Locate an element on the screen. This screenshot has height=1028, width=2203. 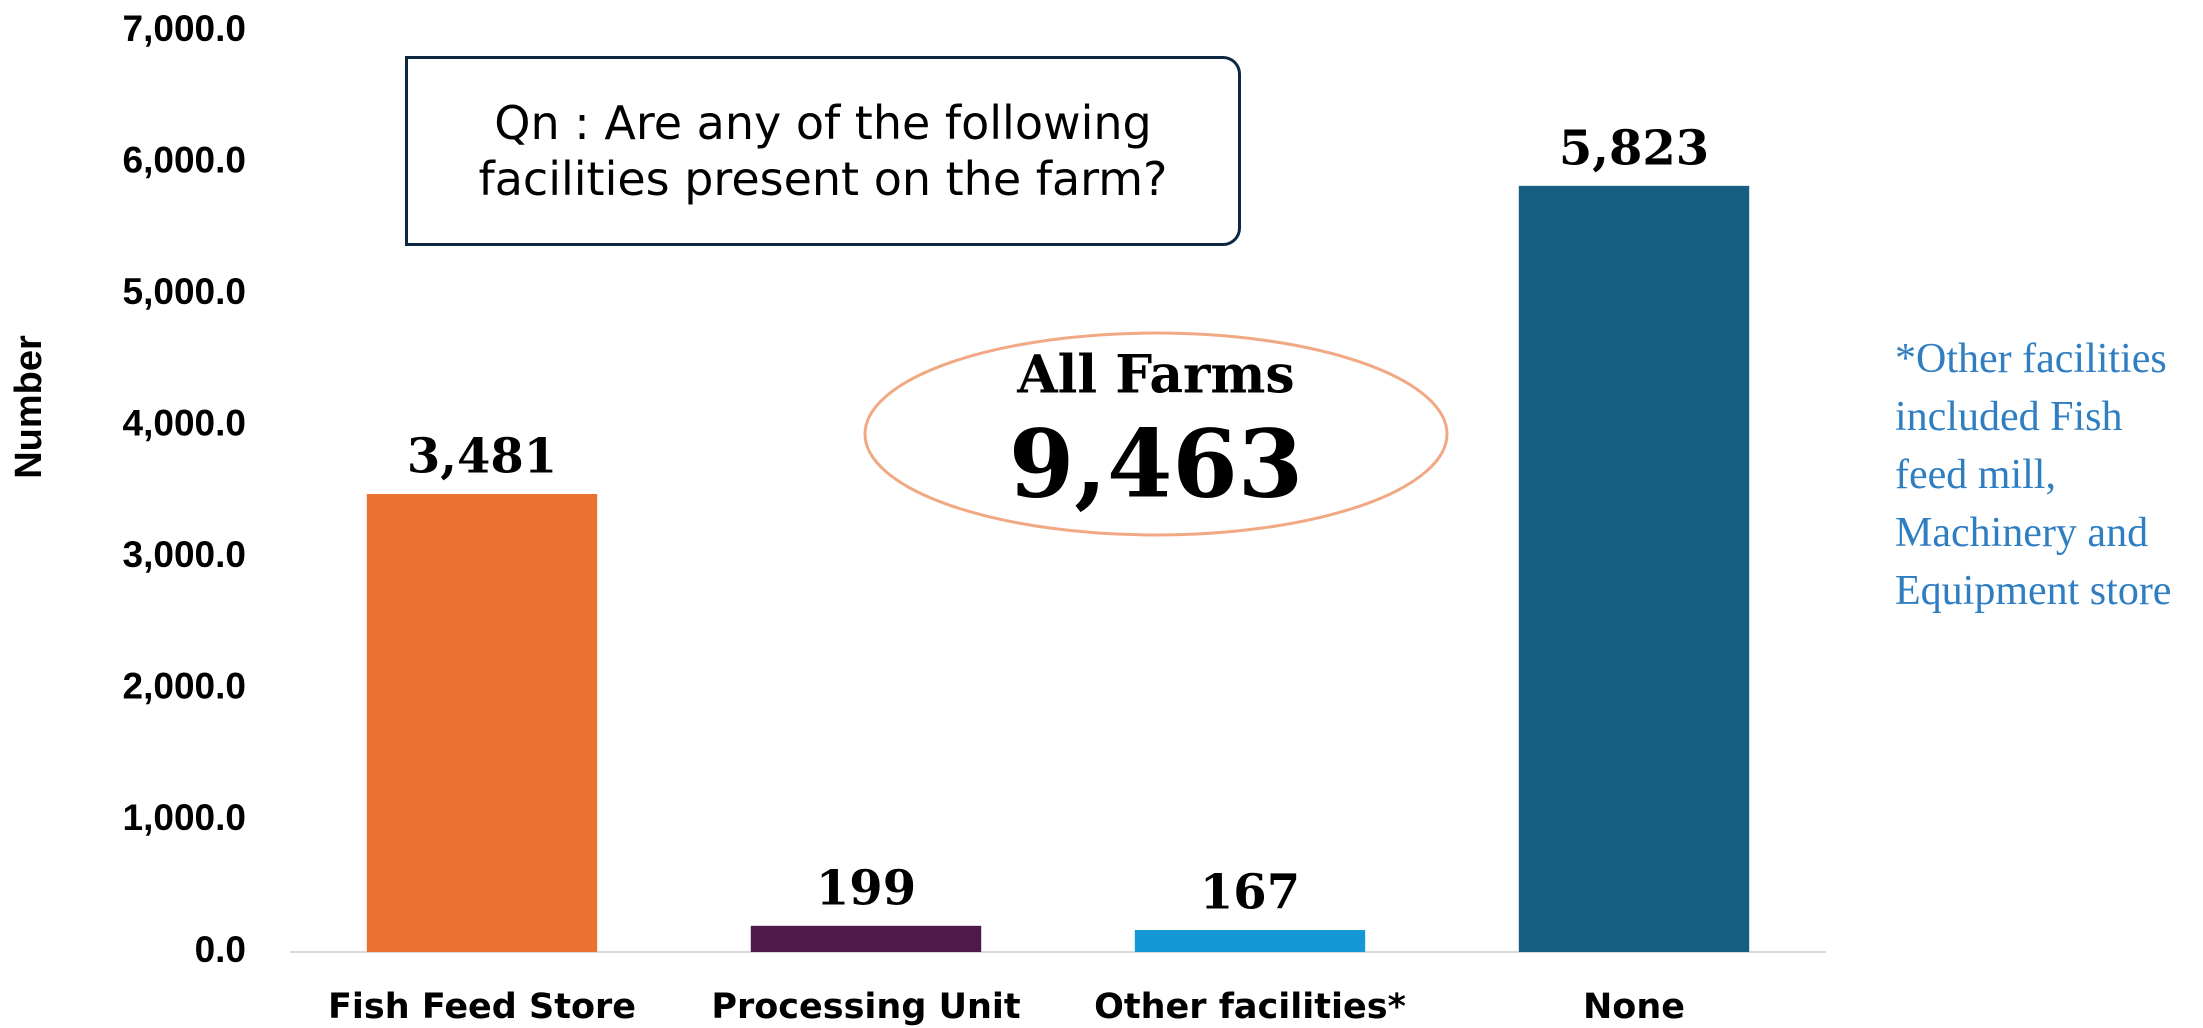
y-tick-label: 4,000.0 is located at coordinates (184, 422).